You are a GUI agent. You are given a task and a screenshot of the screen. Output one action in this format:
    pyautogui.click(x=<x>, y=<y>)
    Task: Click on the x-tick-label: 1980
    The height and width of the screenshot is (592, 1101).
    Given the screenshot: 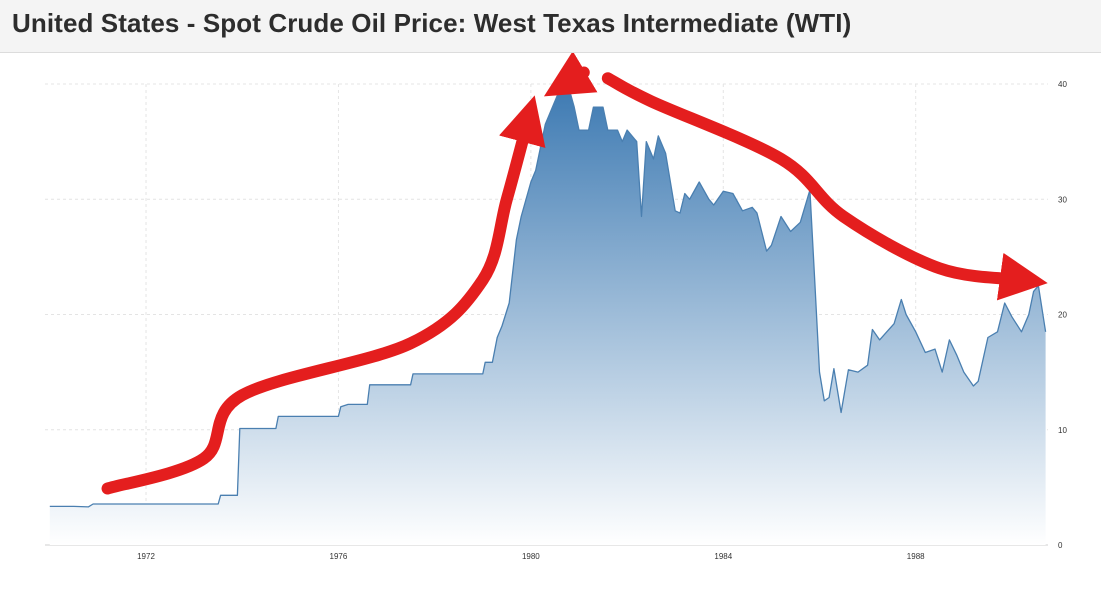 What is the action you would take?
    pyautogui.click(x=531, y=556)
    